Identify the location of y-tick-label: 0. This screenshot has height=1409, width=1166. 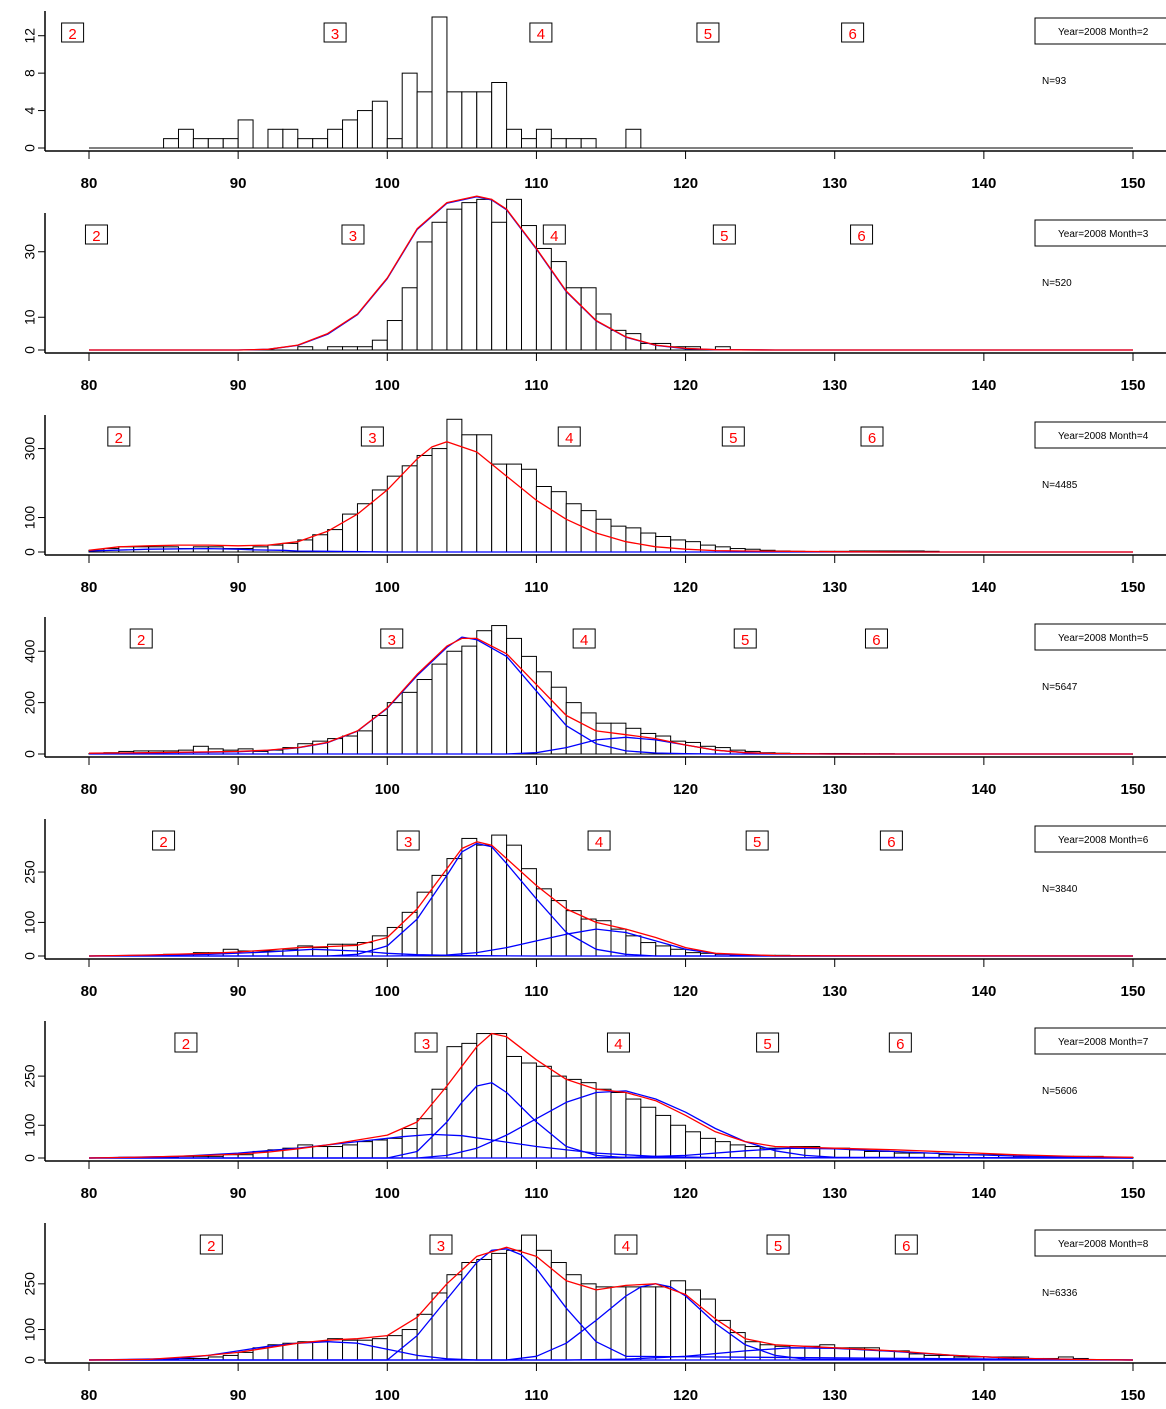
(30, 350).